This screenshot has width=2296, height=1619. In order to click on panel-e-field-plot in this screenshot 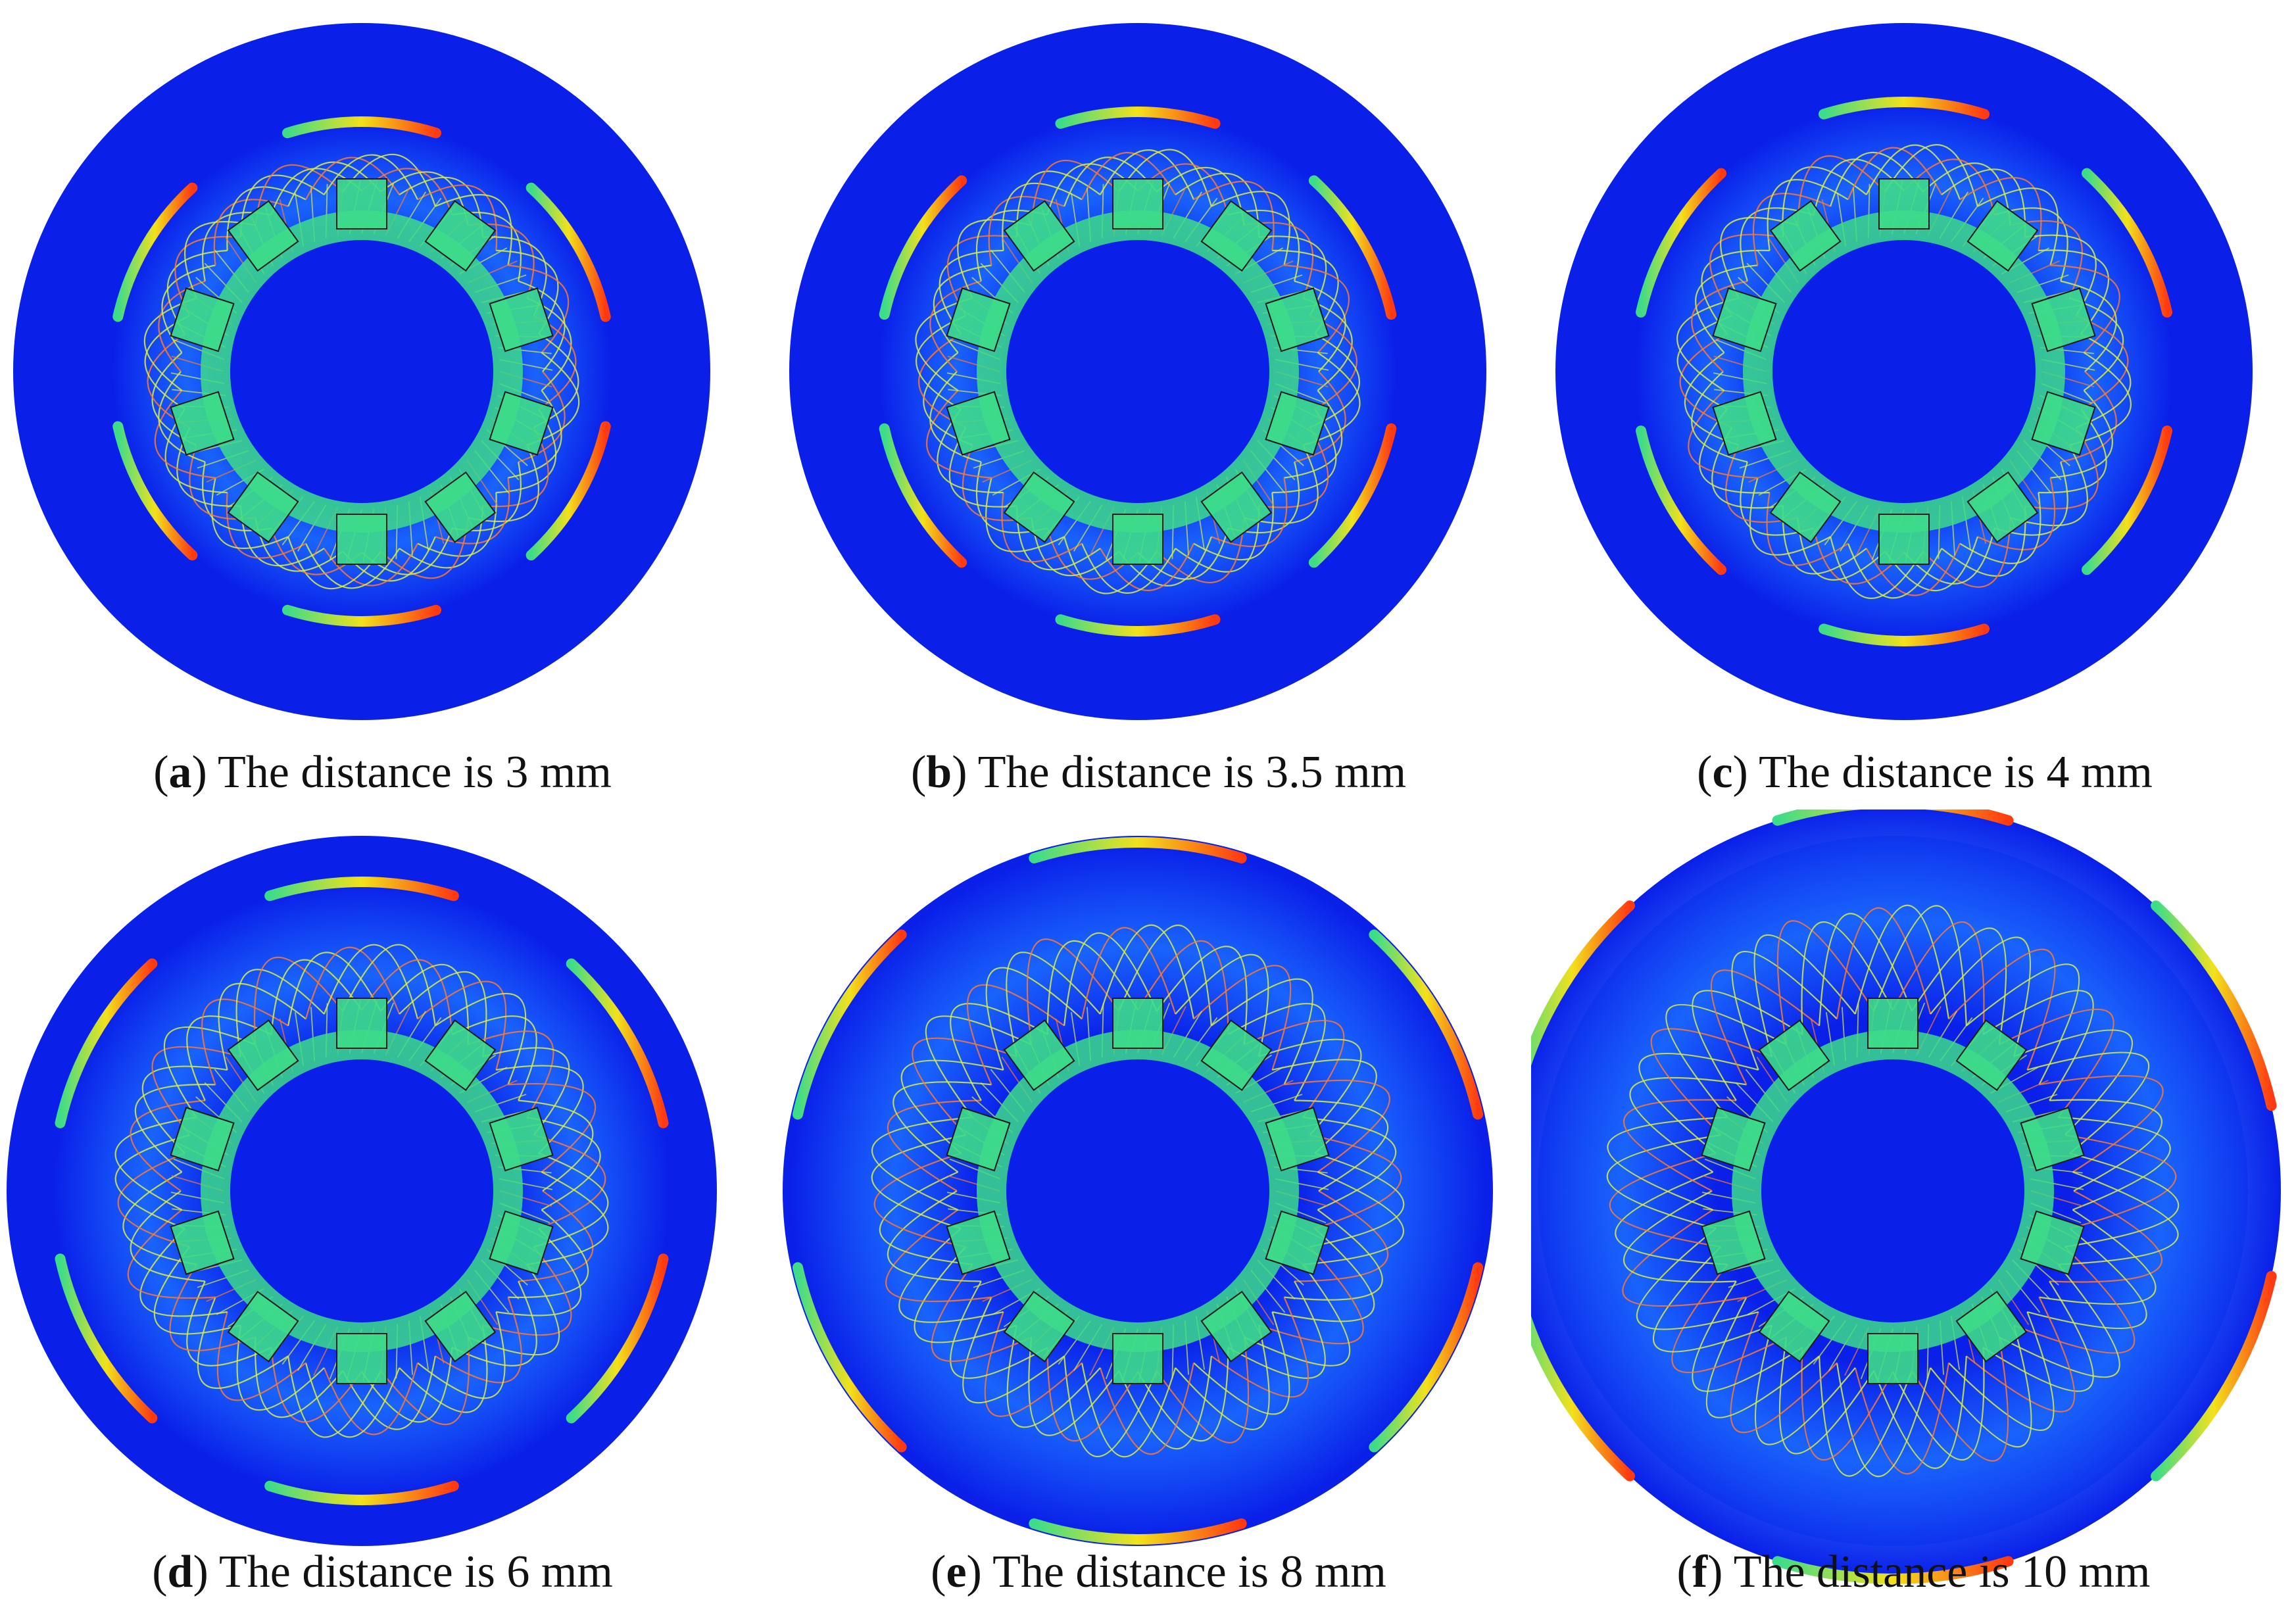, I will do `click(1138, 1191)`.